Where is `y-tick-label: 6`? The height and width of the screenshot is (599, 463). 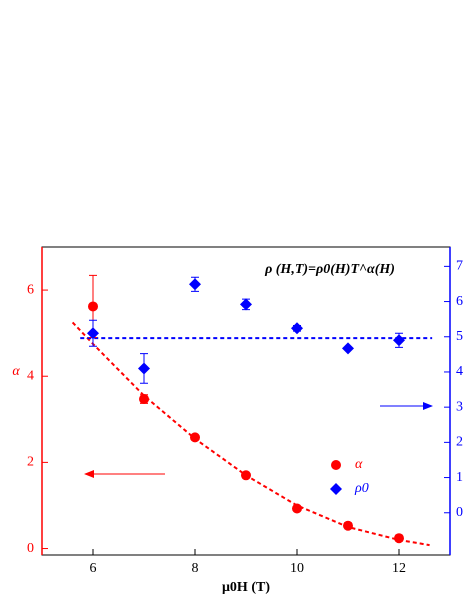
y-tick-label: 6 is located at coordinates (30, 289).